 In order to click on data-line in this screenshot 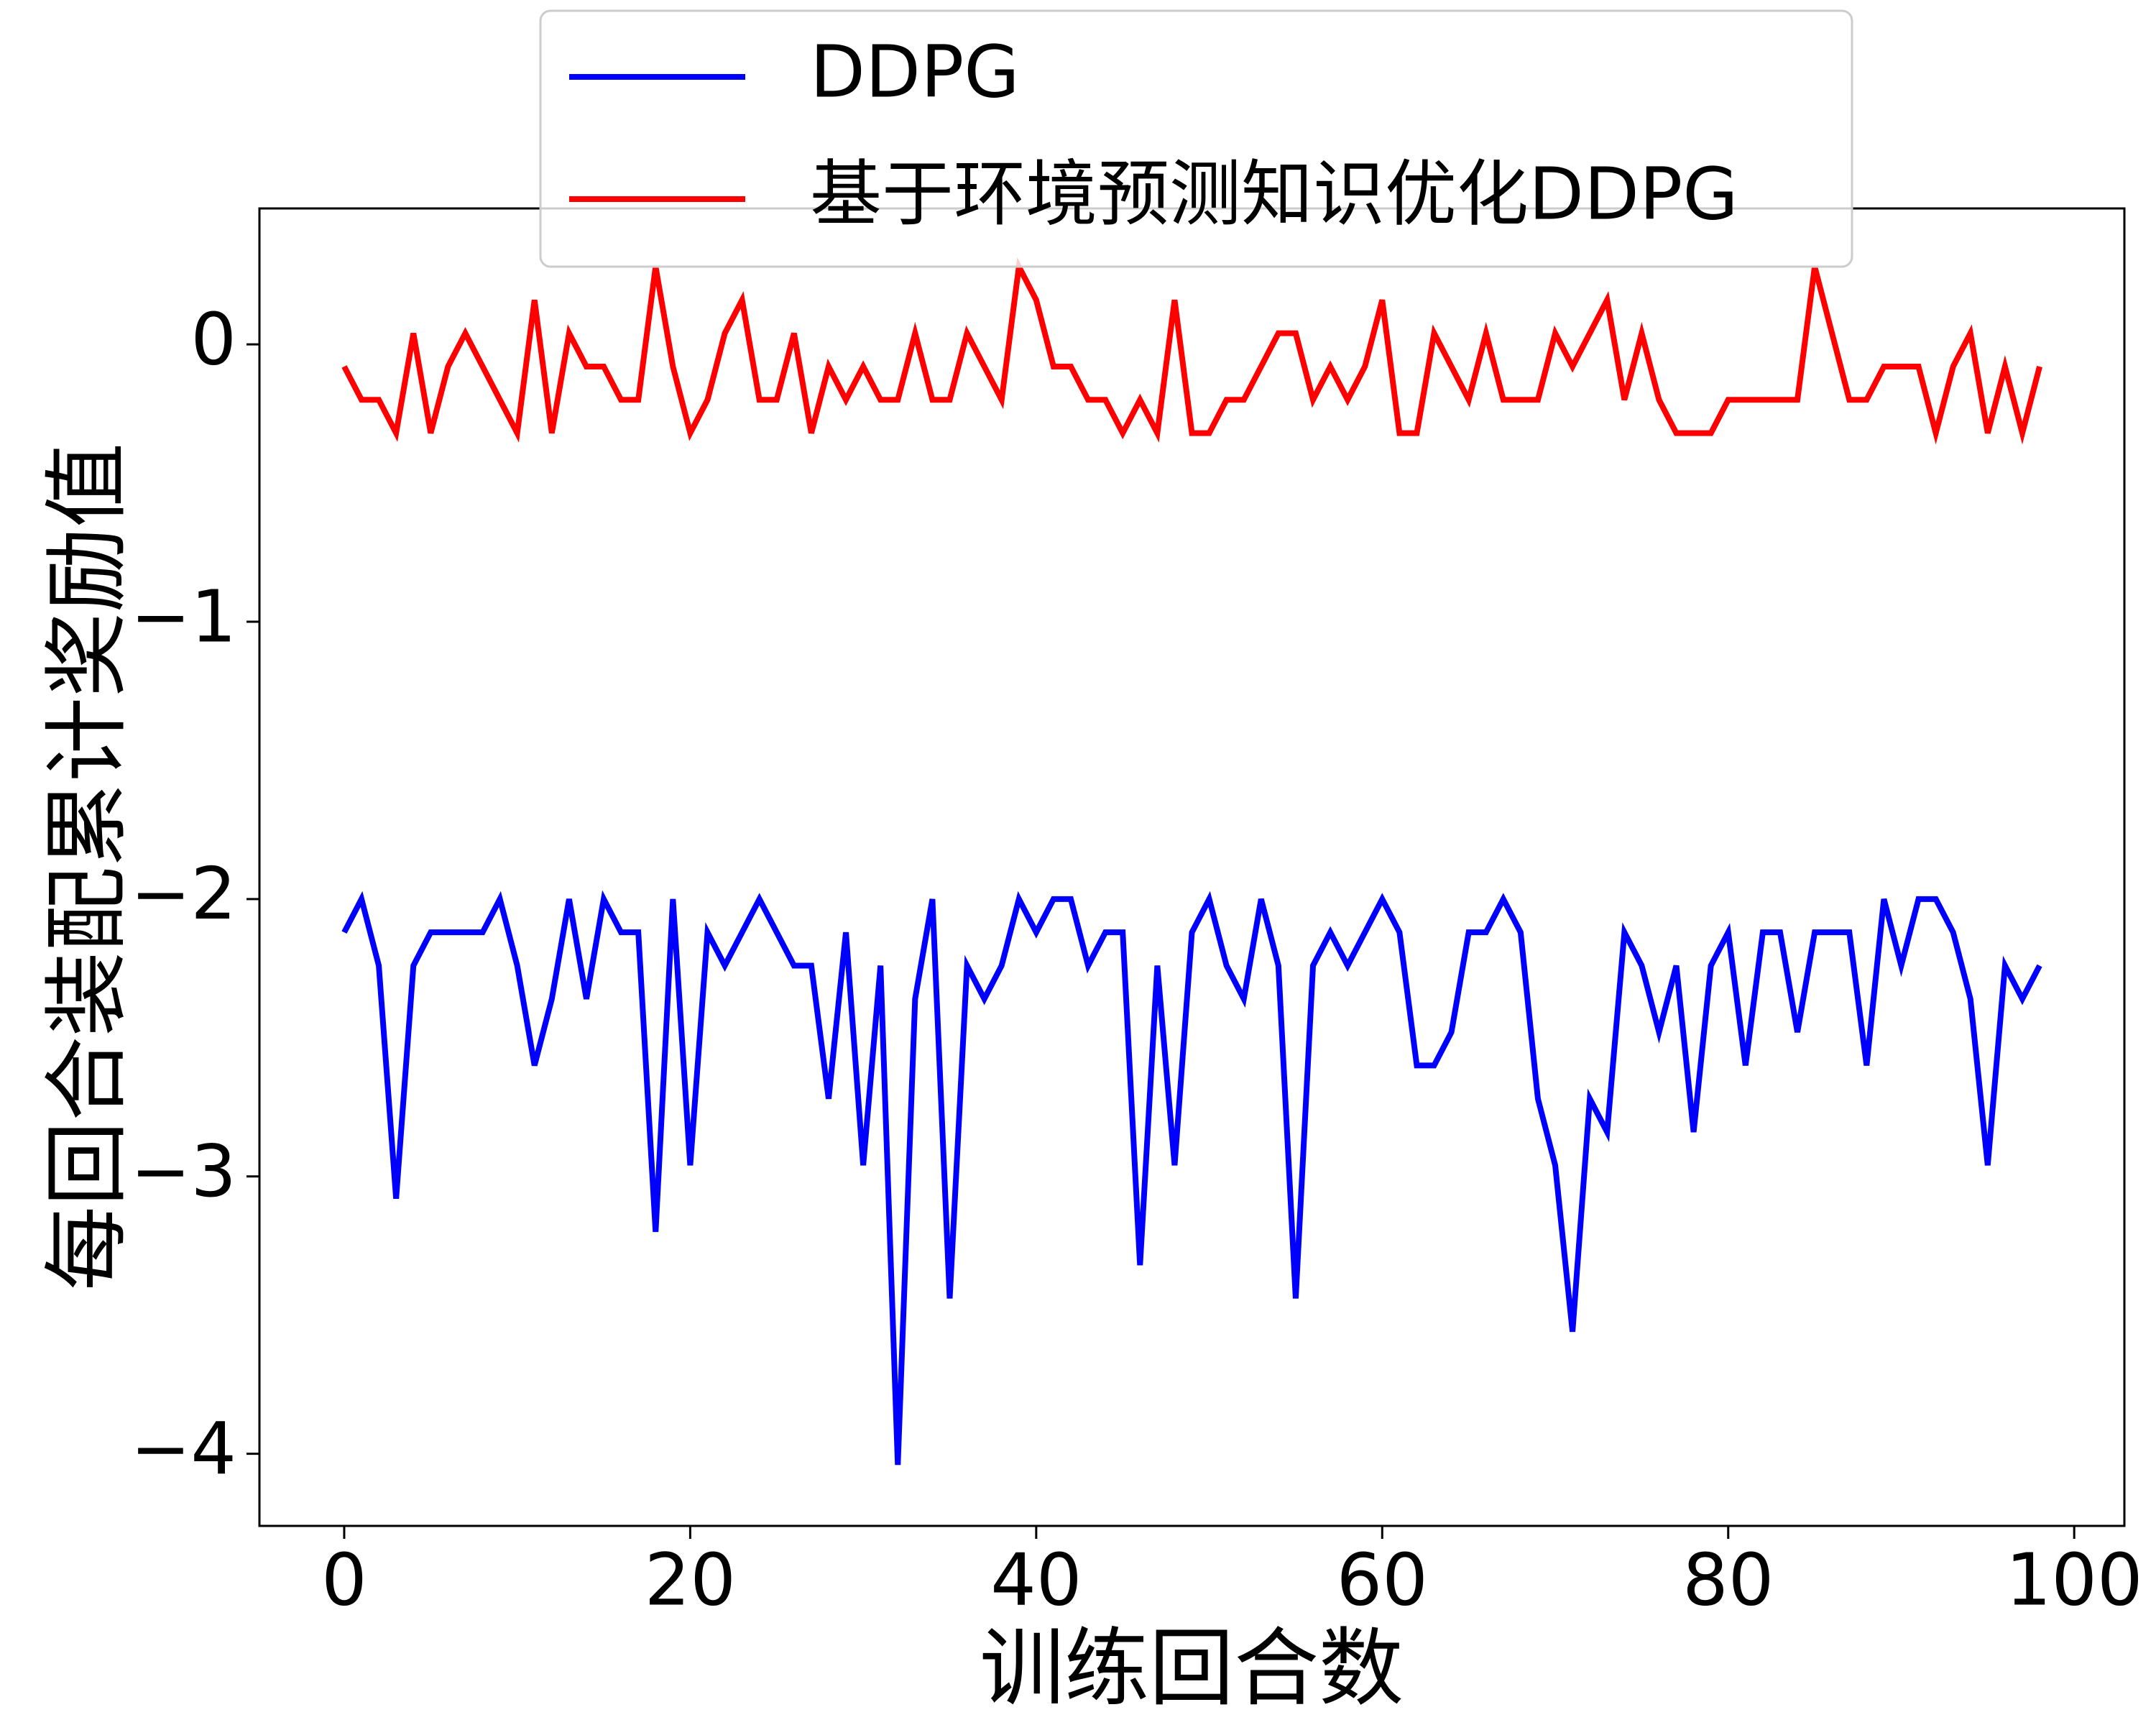, I will do `click(1191, 351)`.